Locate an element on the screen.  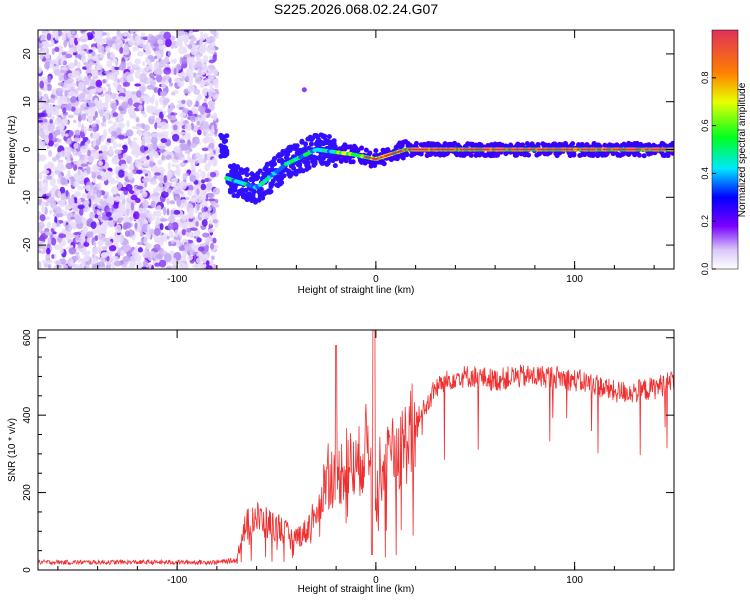
top-x-tick-label: 0 is located at coordinates (376, 279).